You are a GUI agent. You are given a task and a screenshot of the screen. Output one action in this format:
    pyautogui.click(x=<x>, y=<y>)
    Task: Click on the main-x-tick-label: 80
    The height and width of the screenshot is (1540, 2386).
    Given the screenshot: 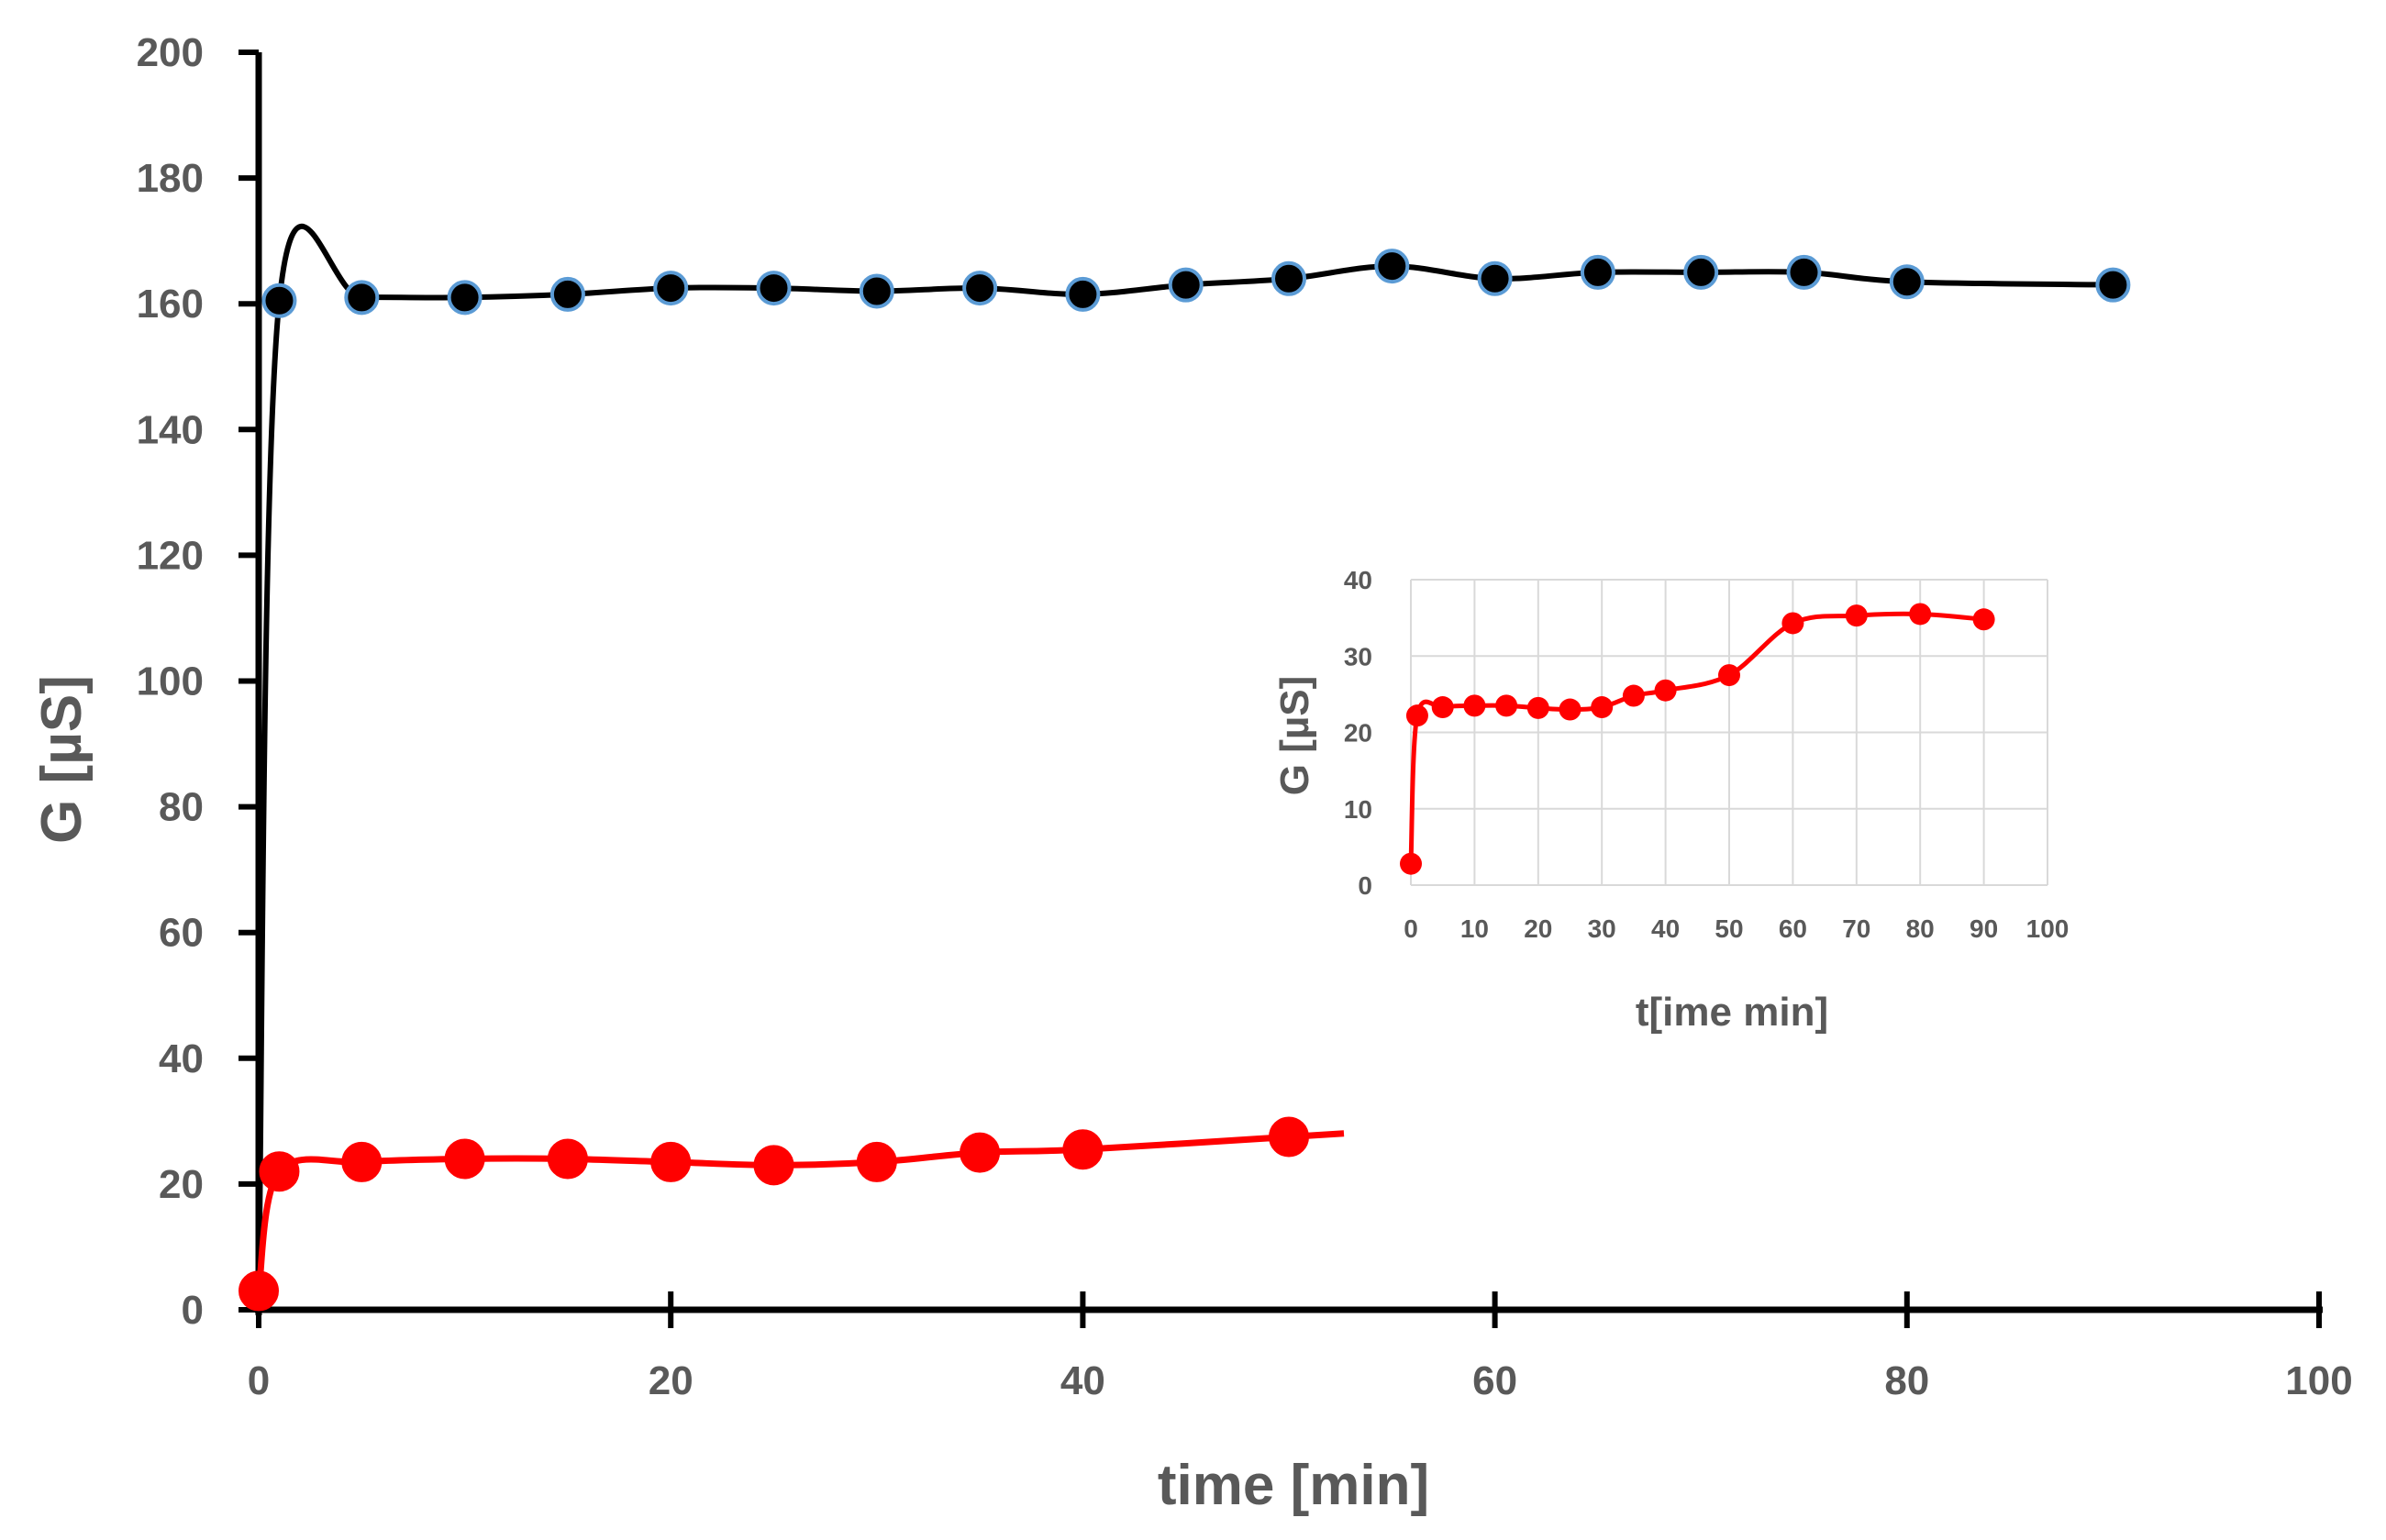 What is the action you would take?
    pyautogui.click(x=1906, y=1380)
    